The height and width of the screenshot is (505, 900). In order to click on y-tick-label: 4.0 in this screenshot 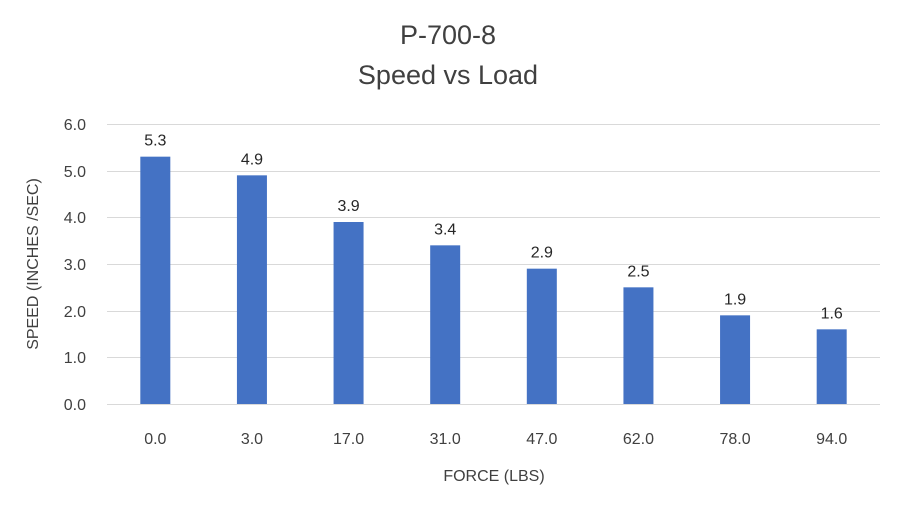, I will do `click(75, 218)`.